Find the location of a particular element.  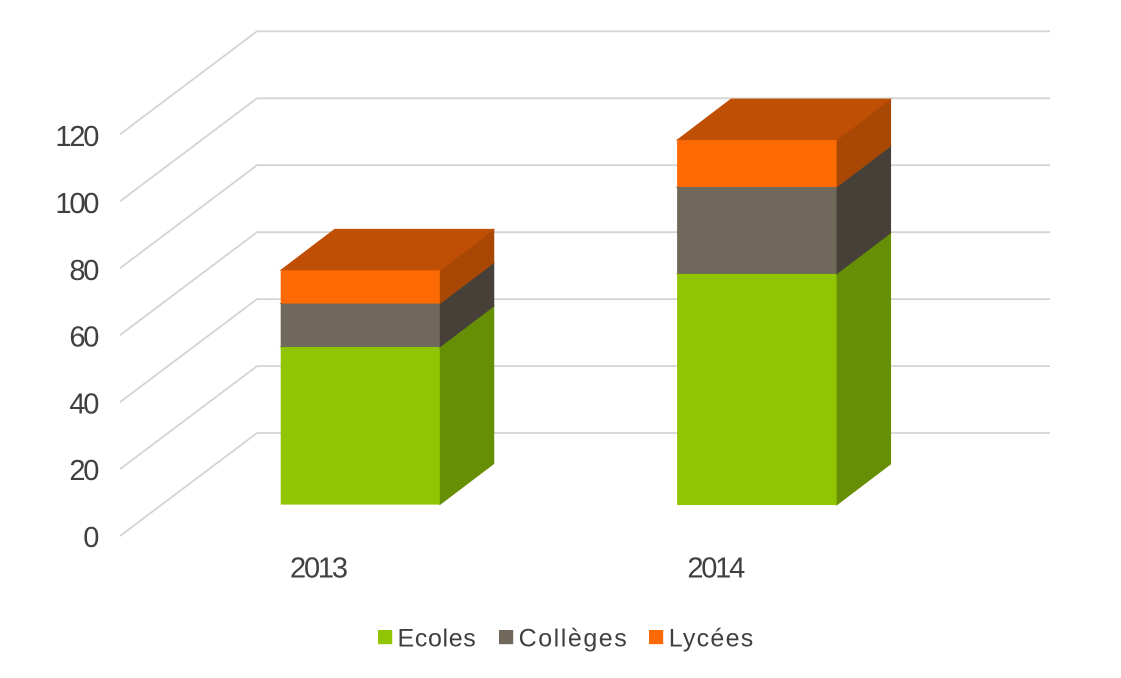

svg-text: 120 is located at coordinates (76, 137).